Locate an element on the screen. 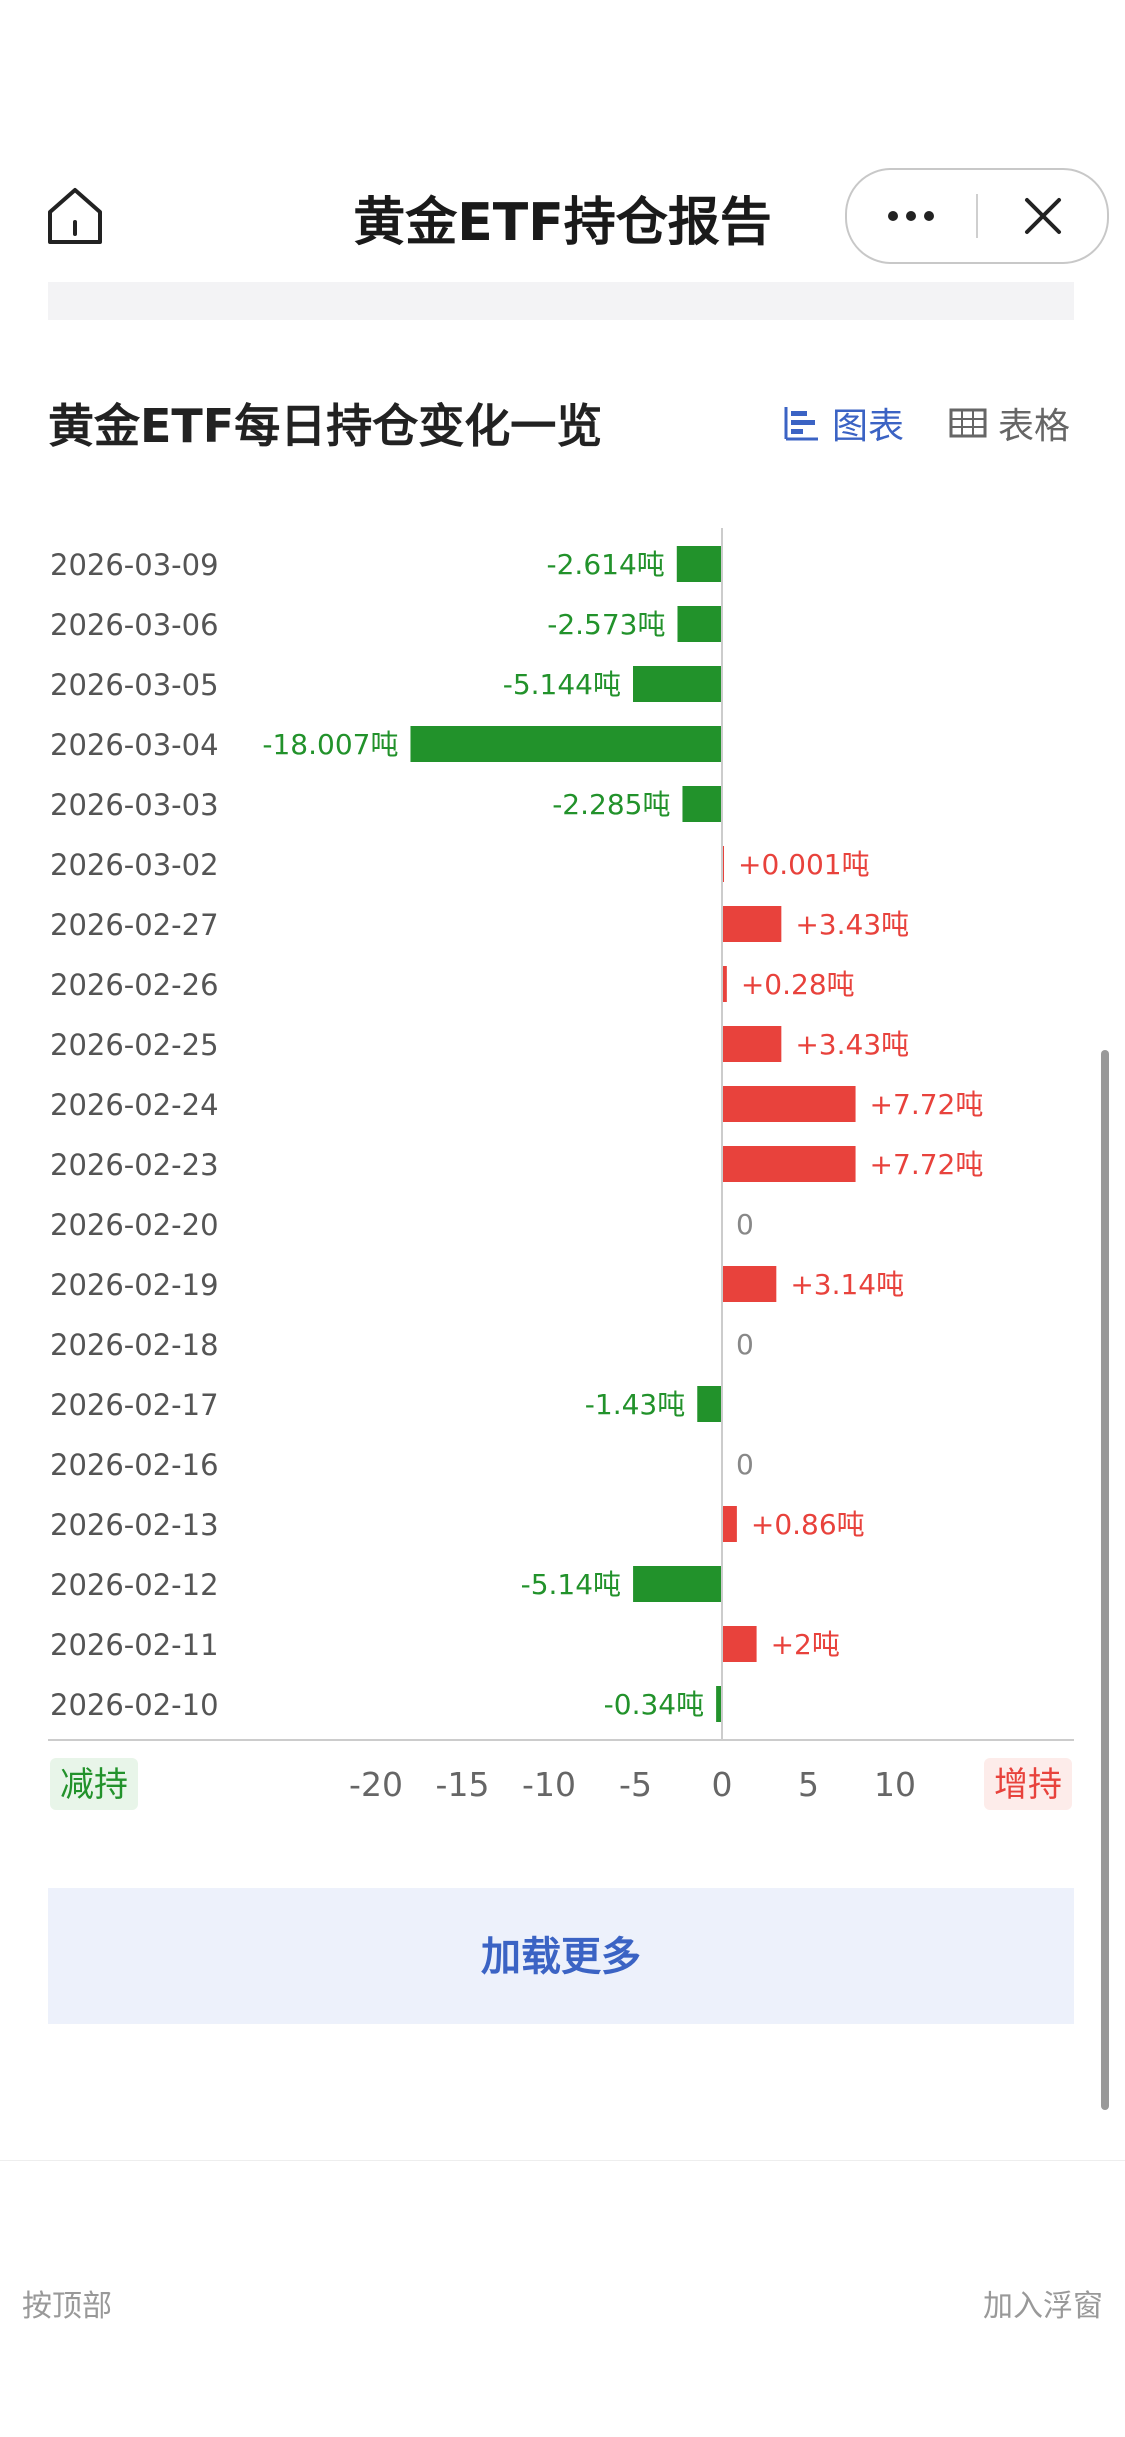 Image resolution: width=1125 pixels, height=2437 pixels. value-label: +0.001吨 is located at coordinates (804, 864).